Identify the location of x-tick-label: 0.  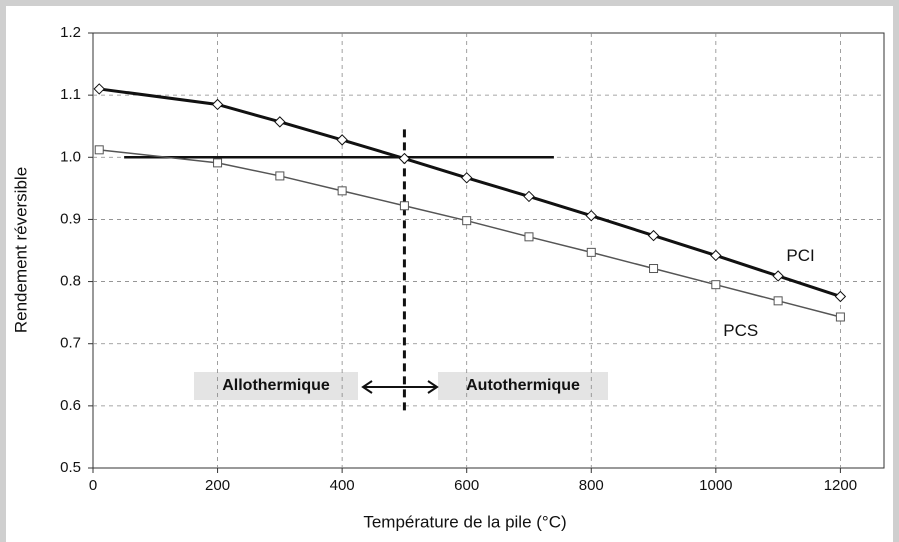
(93, 485).